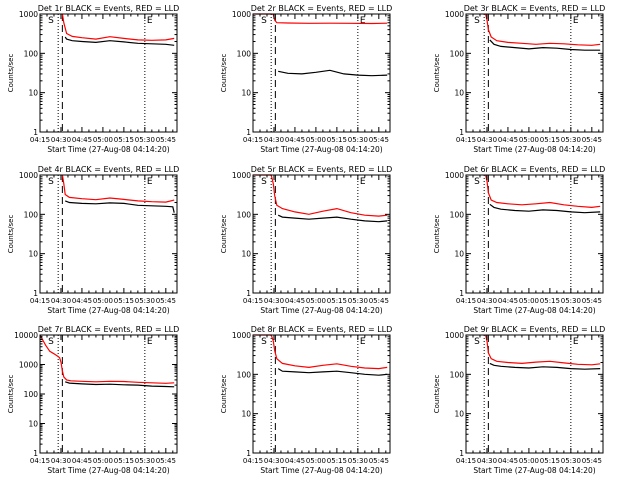 This screenshot has height=480, width=640. I want to click on panel-title: Det 9r BLACK = Events, RED = LLD, so click(535, 329).